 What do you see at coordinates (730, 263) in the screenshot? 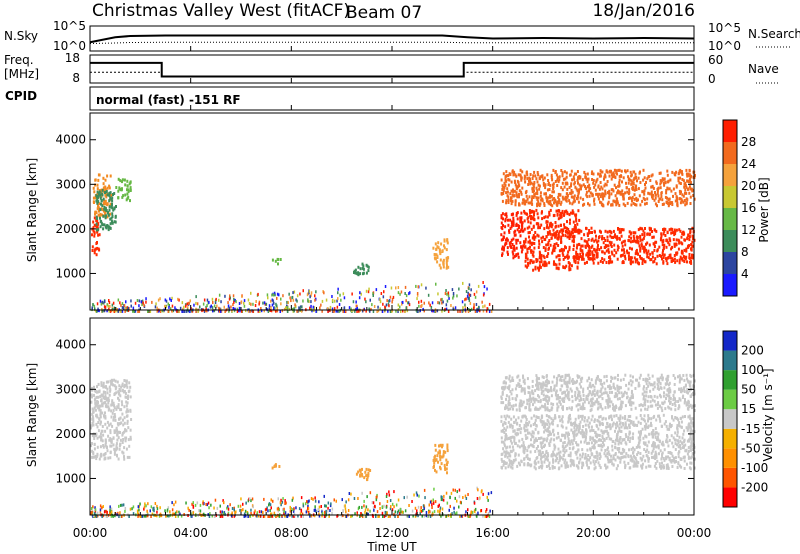
I see `colorbar-swatch` at bounding box center [730, 263].